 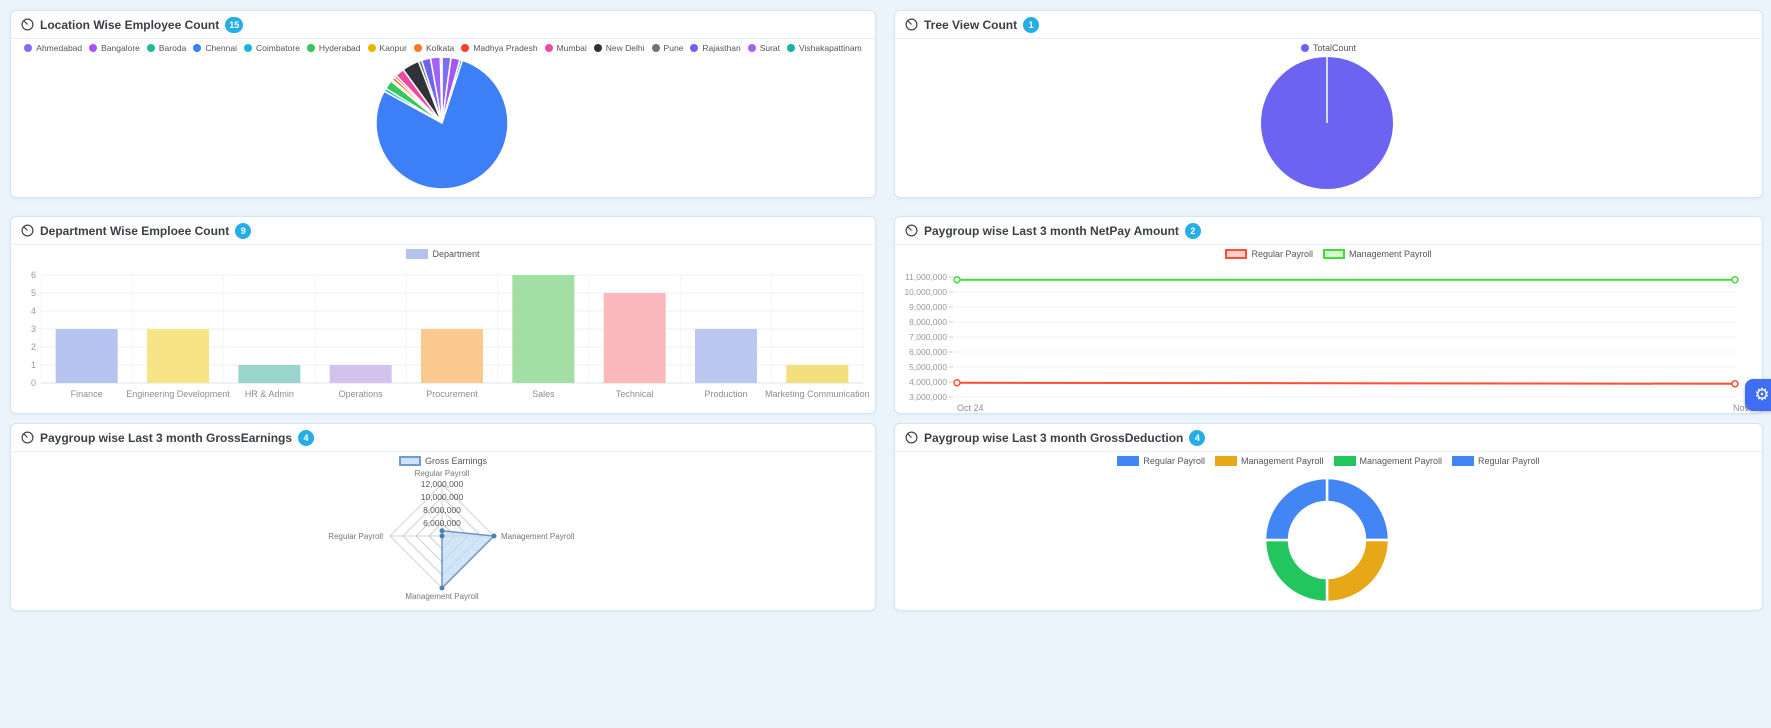 I want to click on panel-title: Tree View Count, so click(x=971, y=24).